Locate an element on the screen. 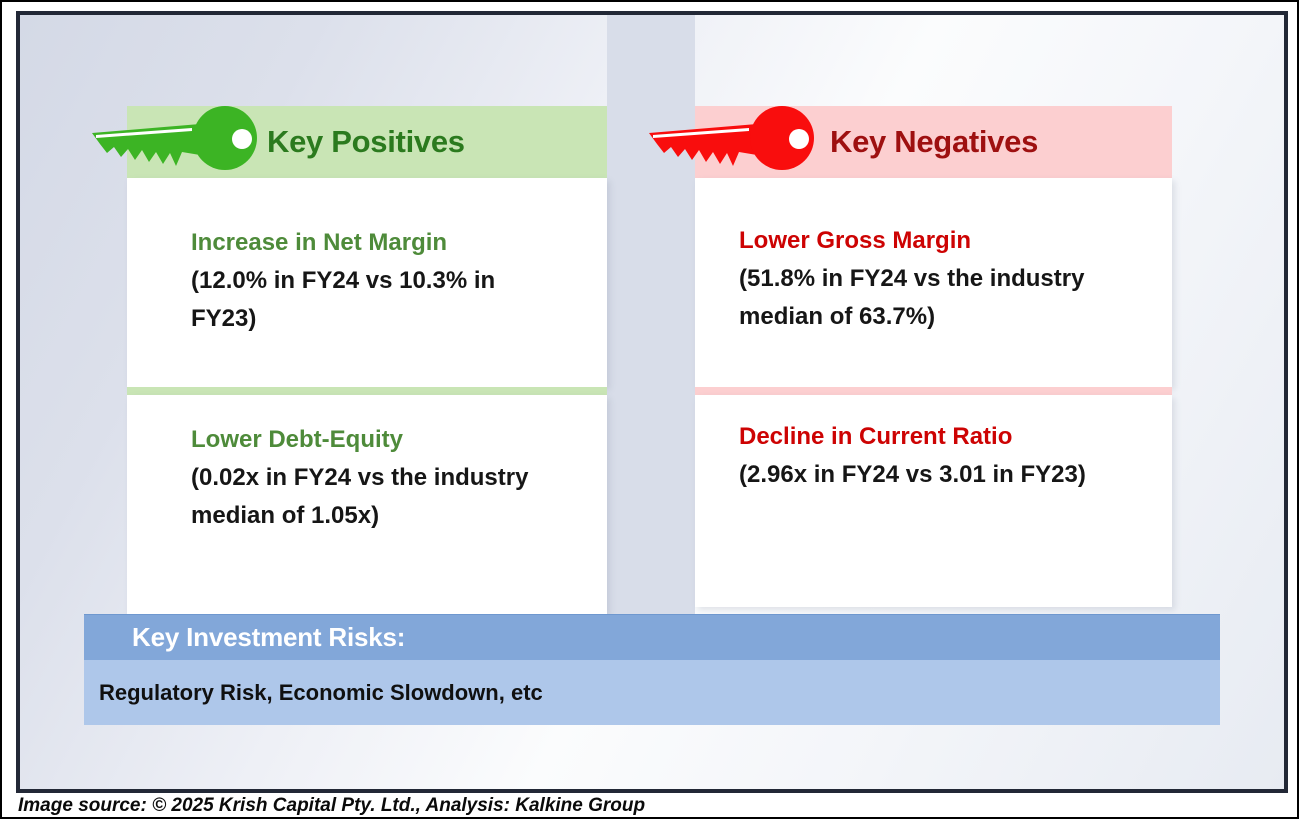 The width and height of the screenshot is (1299, 819). positive-item-detail-line: median of 1.05x) is located at coordinates (285, 515).